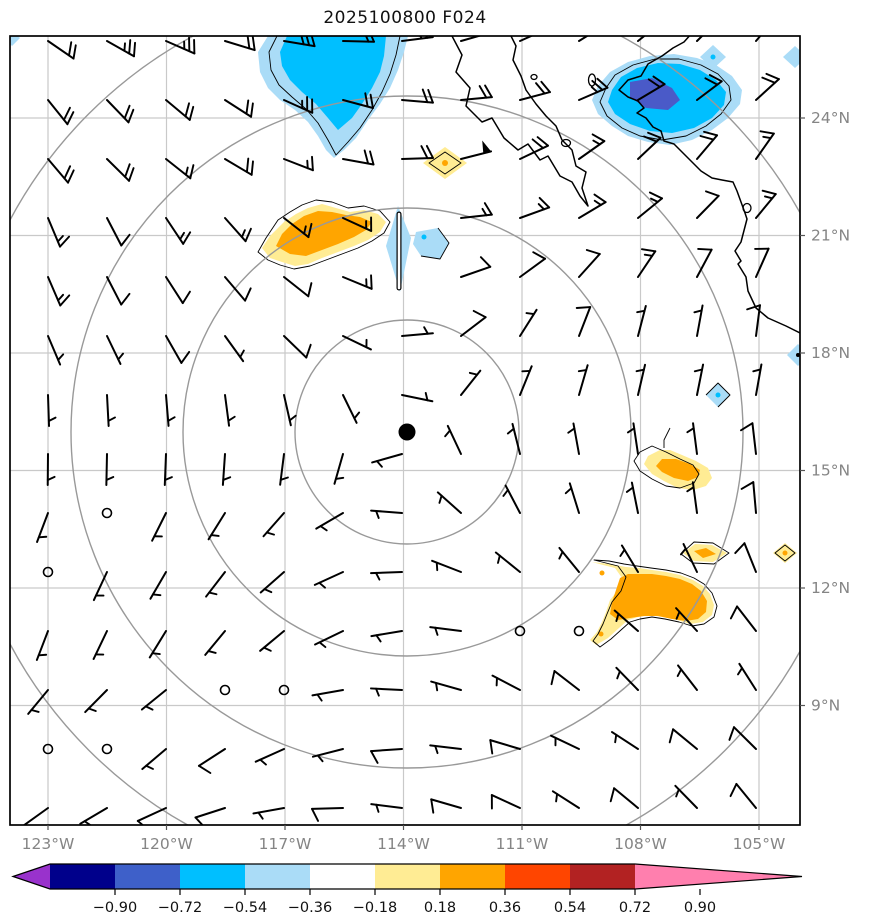 Image resolution: width=873 pixels, height=924 pixels. I want to click on colorbar-outline, so click(407, 876).